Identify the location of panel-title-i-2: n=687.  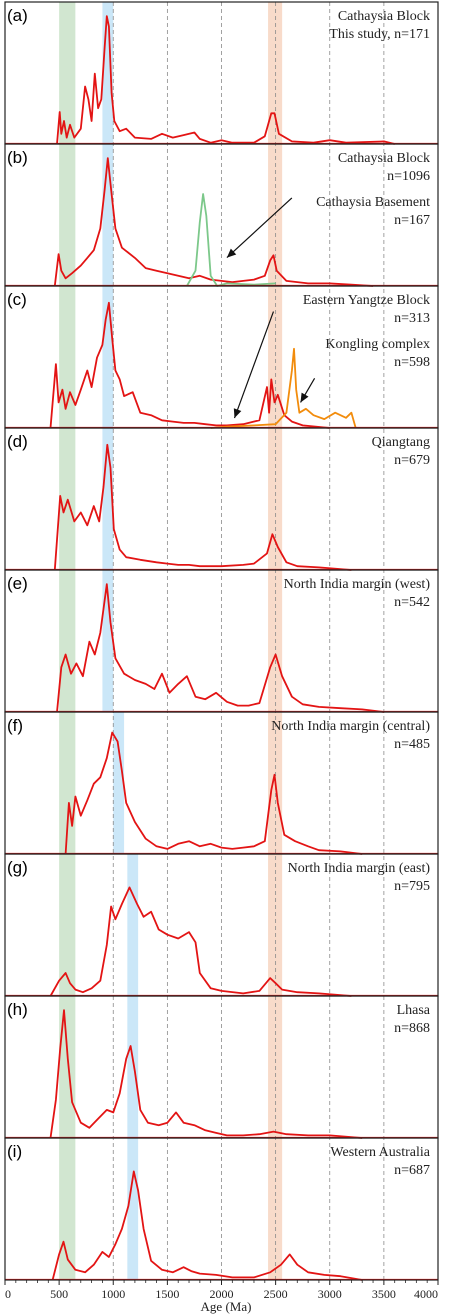
(412, 1170).